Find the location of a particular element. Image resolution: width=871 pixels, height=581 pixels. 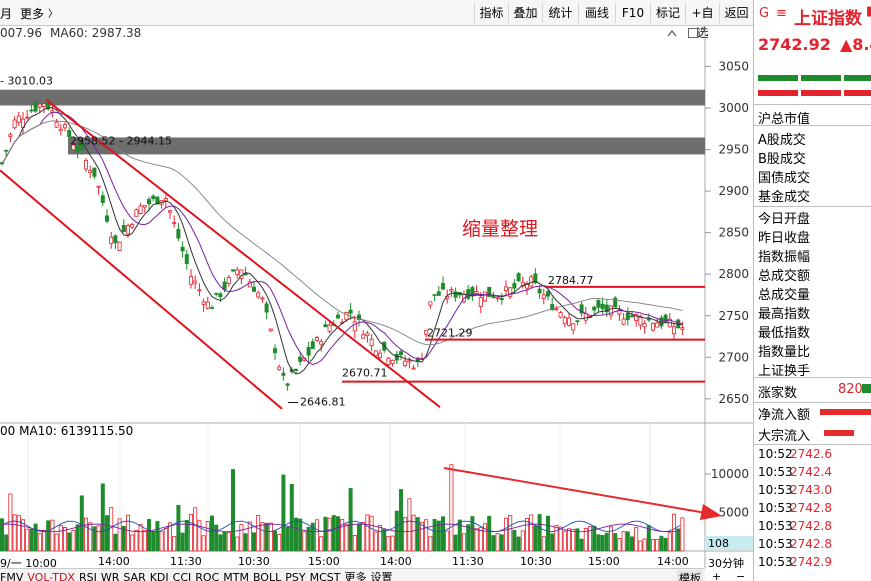

indicator-tab-11: MCST is located at coordinates (325, 576).